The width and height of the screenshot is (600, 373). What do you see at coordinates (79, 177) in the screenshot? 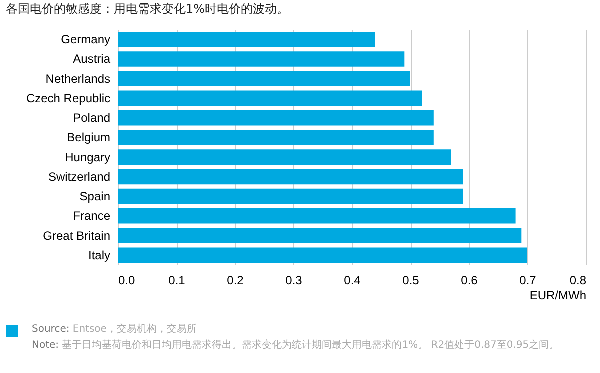
I see `y-tick-label: Switzerland` at bounding box center [79, 177].